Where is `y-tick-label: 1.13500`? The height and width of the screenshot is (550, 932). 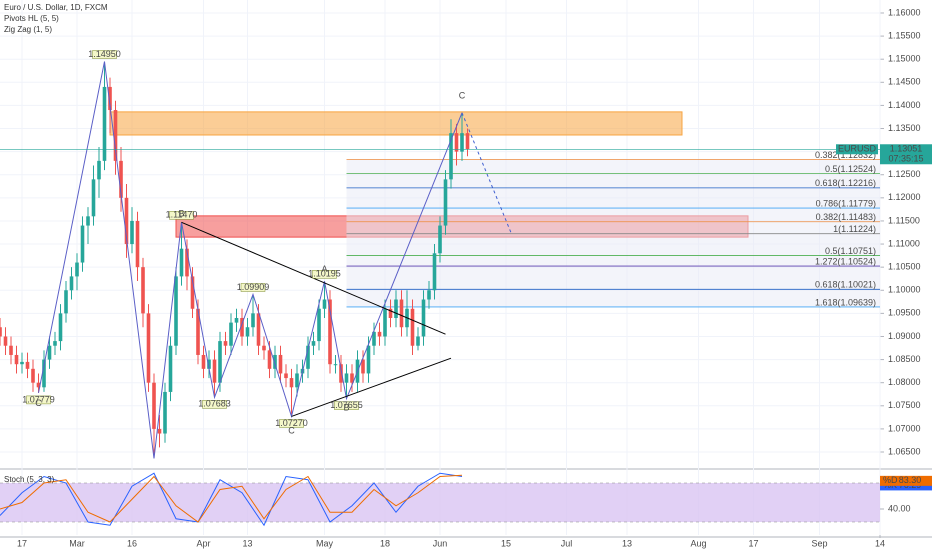 y-tick-label: 1.13500 is located at coordinates (904, 128).